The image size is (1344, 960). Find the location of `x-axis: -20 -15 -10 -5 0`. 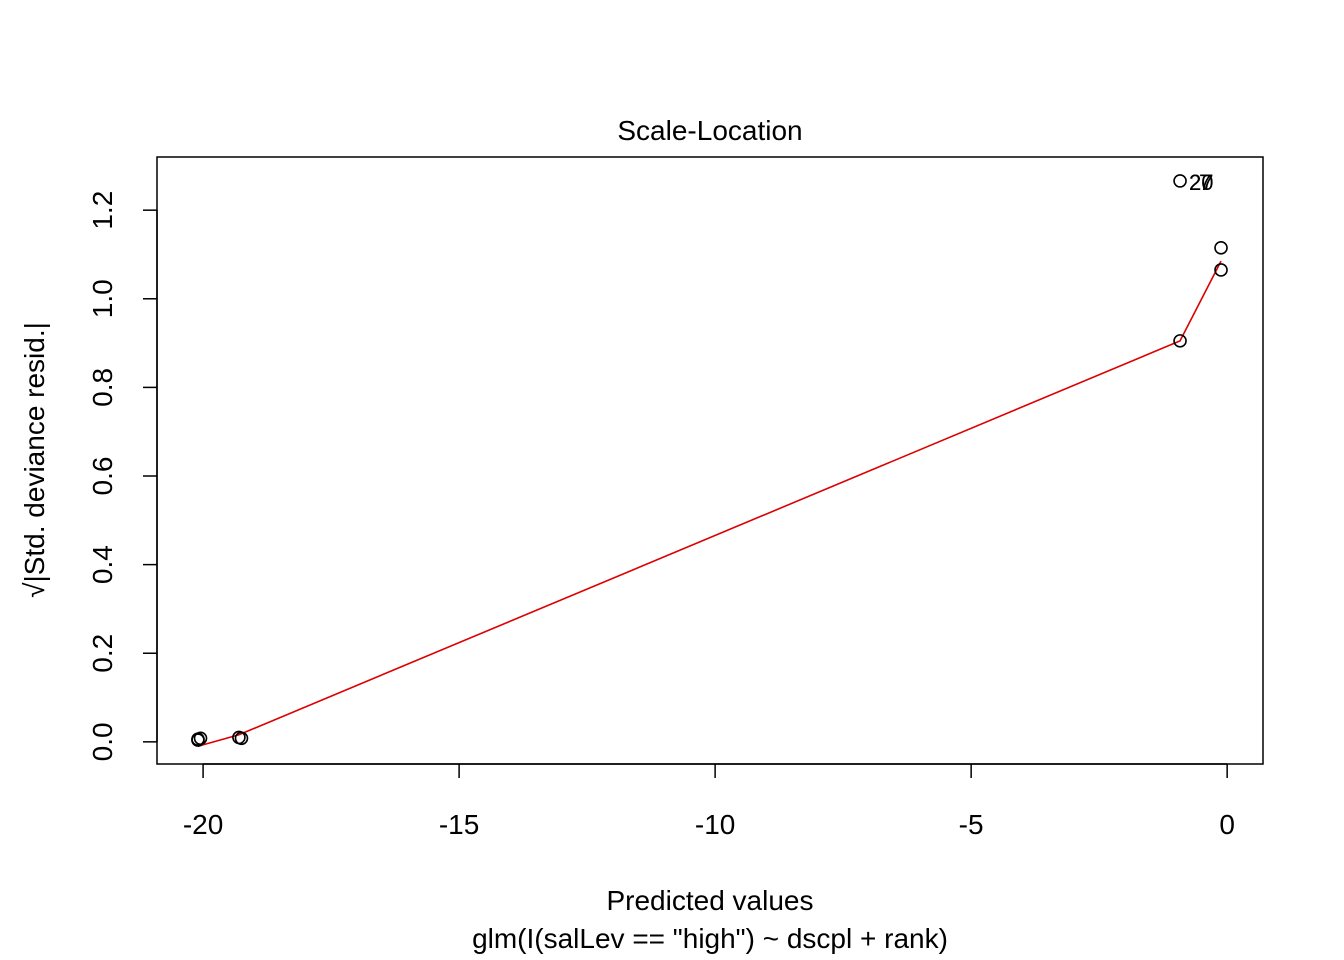

x-axis: -20 -15 -10 -5 0 is located at coordinates (709, 801).